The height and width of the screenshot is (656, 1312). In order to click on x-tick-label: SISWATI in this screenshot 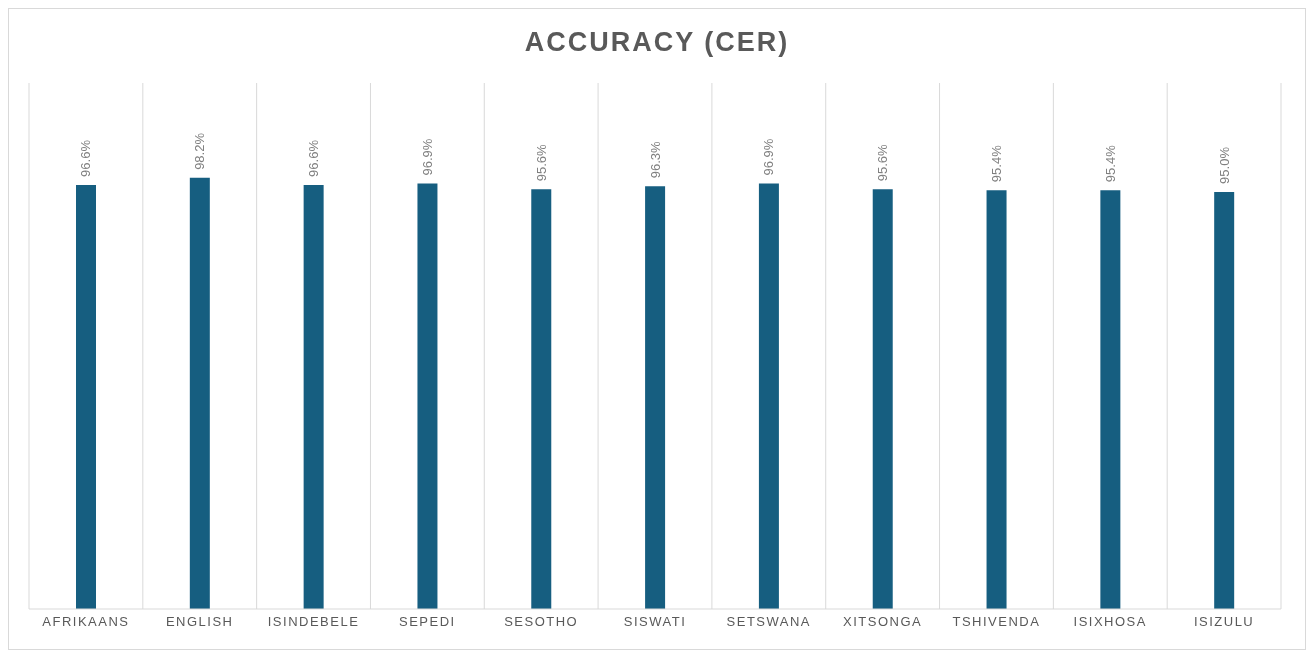, I will do `click(655, 622)`.